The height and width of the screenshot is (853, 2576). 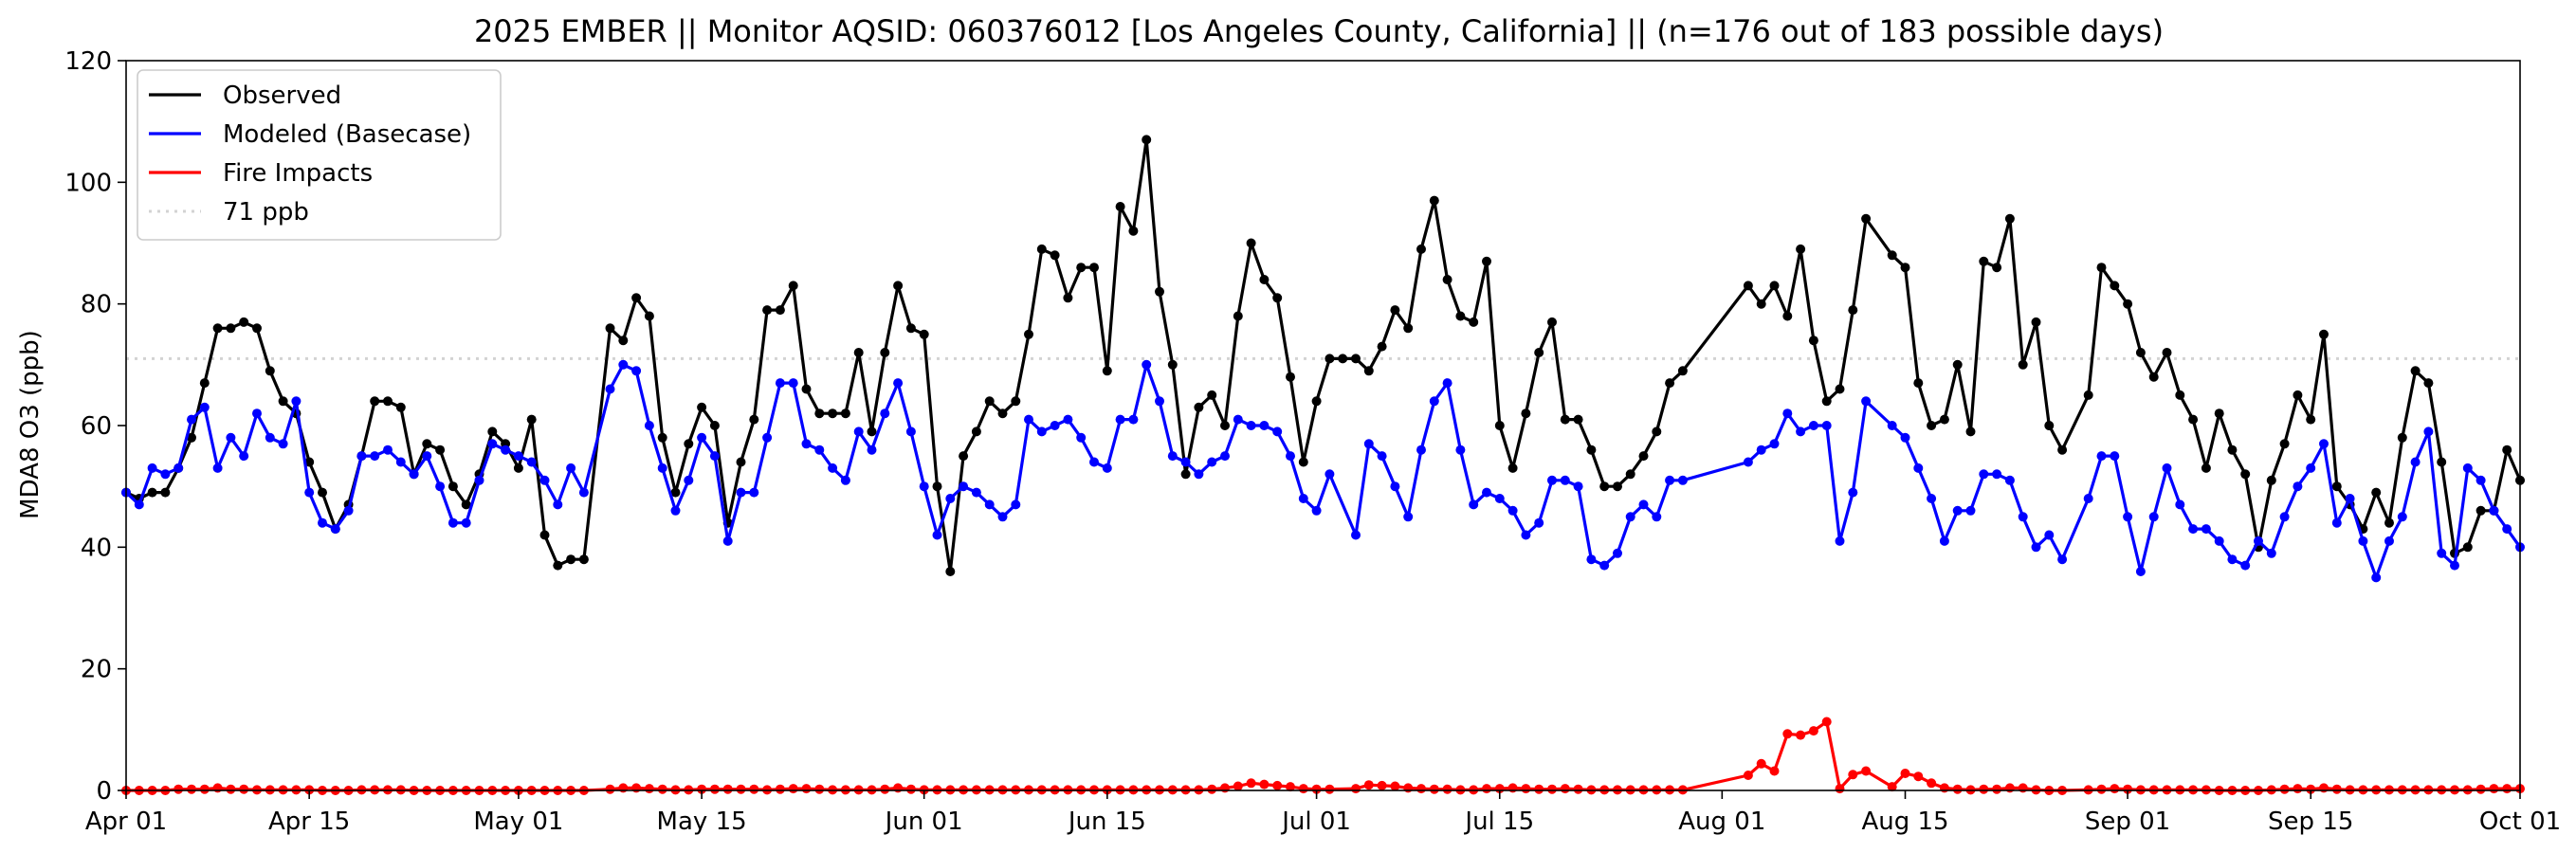 I want to click on x-tick-label: Jul 15, so click(x=1498, y=822).